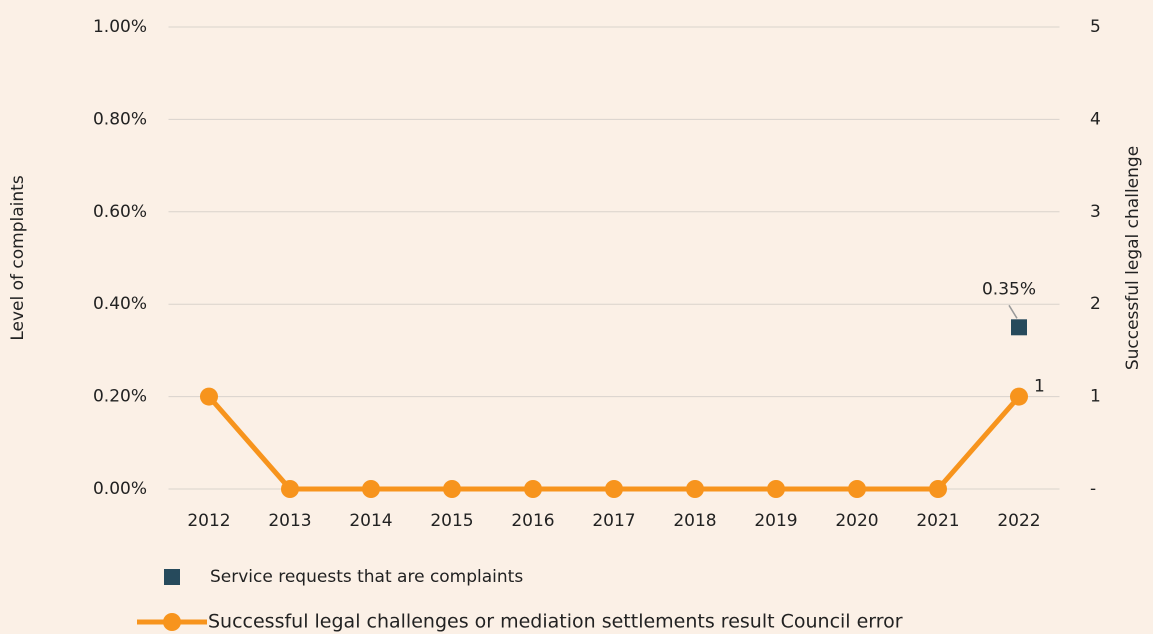  Describe the element at coordinates (532, 521) in the screenshot. I see `x-tick-label: 2016` at that location.